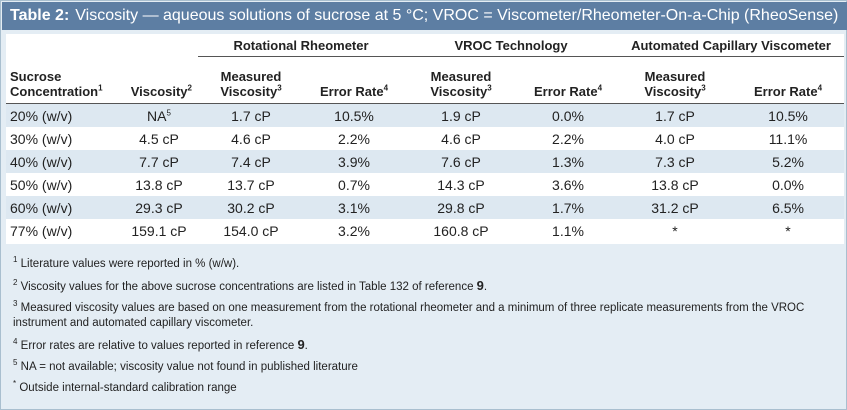 This screenshot has width=847, height=410. Describe the element at coordinates (63, 184) in the screenshot. I see `cell-concentration: 50% (w/v)` at that location.